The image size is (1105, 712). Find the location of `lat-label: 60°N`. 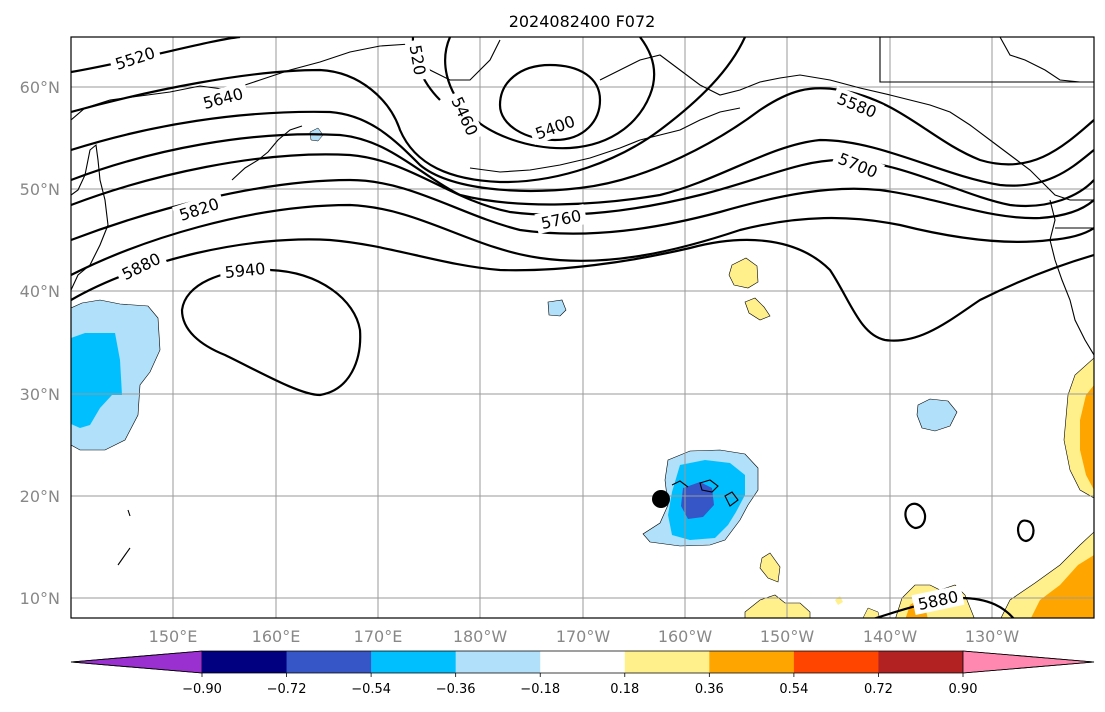

lat-label: 60°N is located at coordinates (40, 87).